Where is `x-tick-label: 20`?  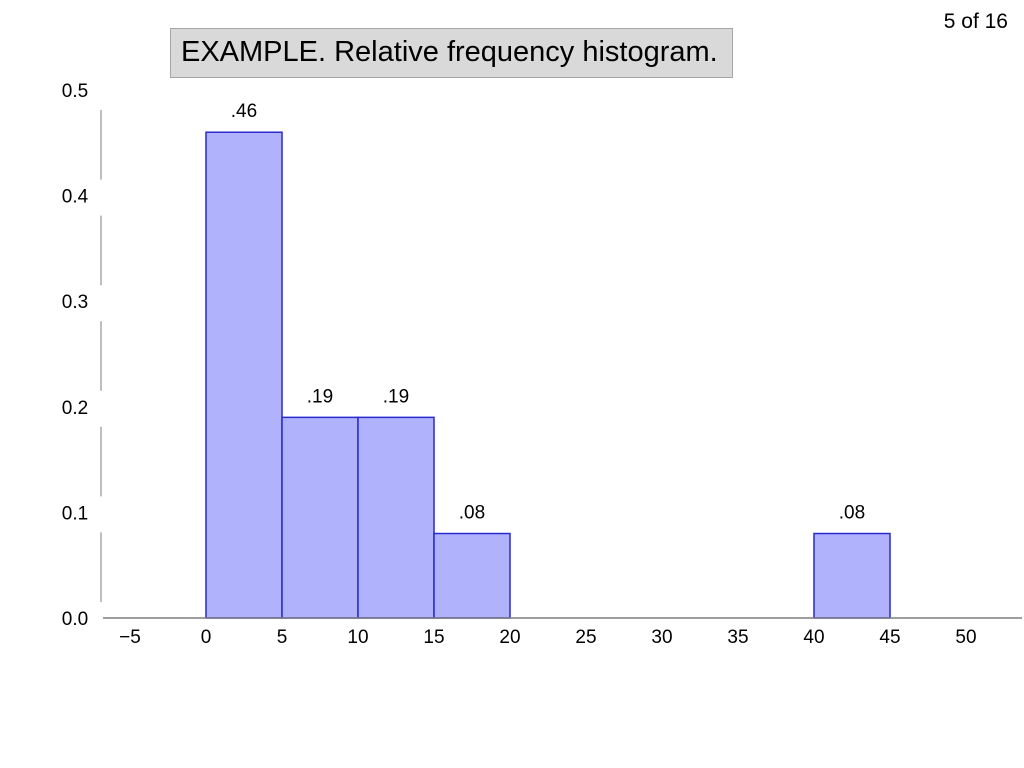
x-tick-label: 20 is located at coordinates (509, 637).